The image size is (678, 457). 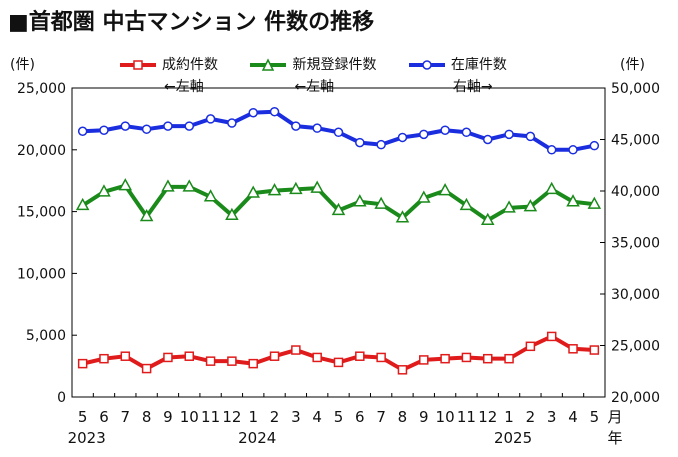 What do you see at coordinates (426, 65) in the screenshot?
I see `legend-swatch-inventory` at bounding box center [426, 65].